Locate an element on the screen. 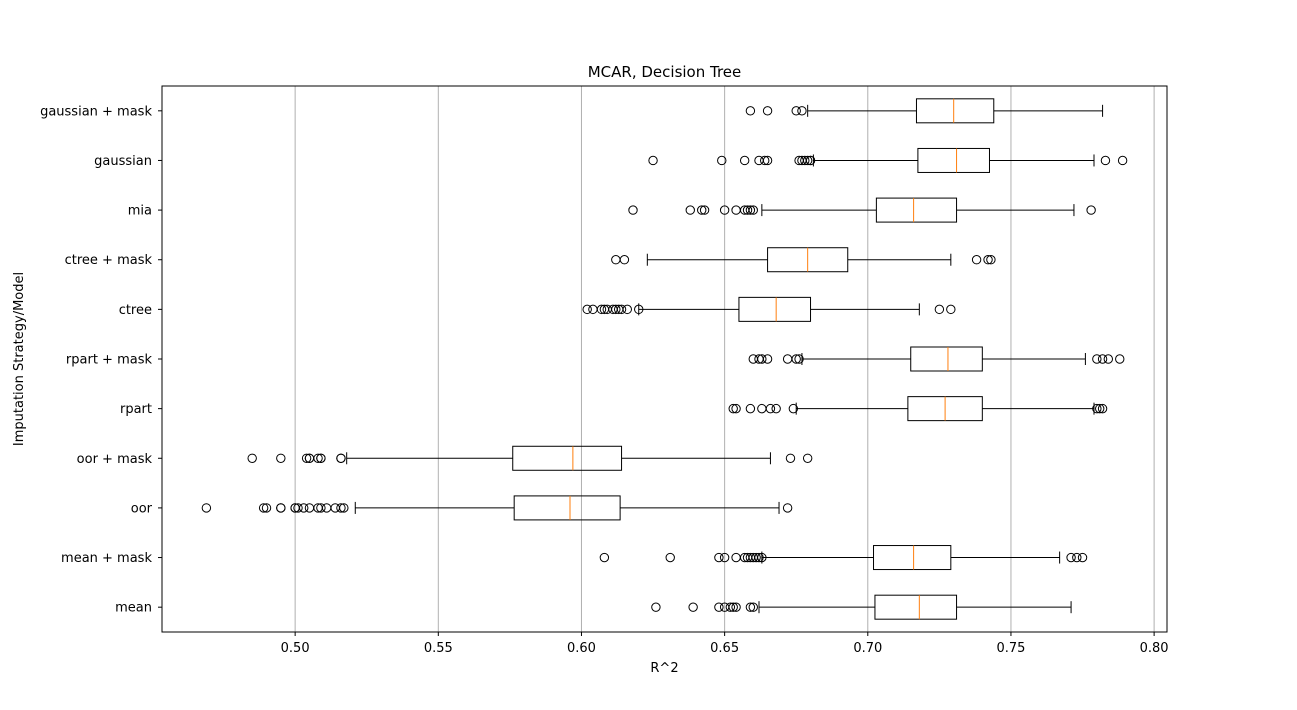  box-gaussian-mask is located at coordinates (924, 111).